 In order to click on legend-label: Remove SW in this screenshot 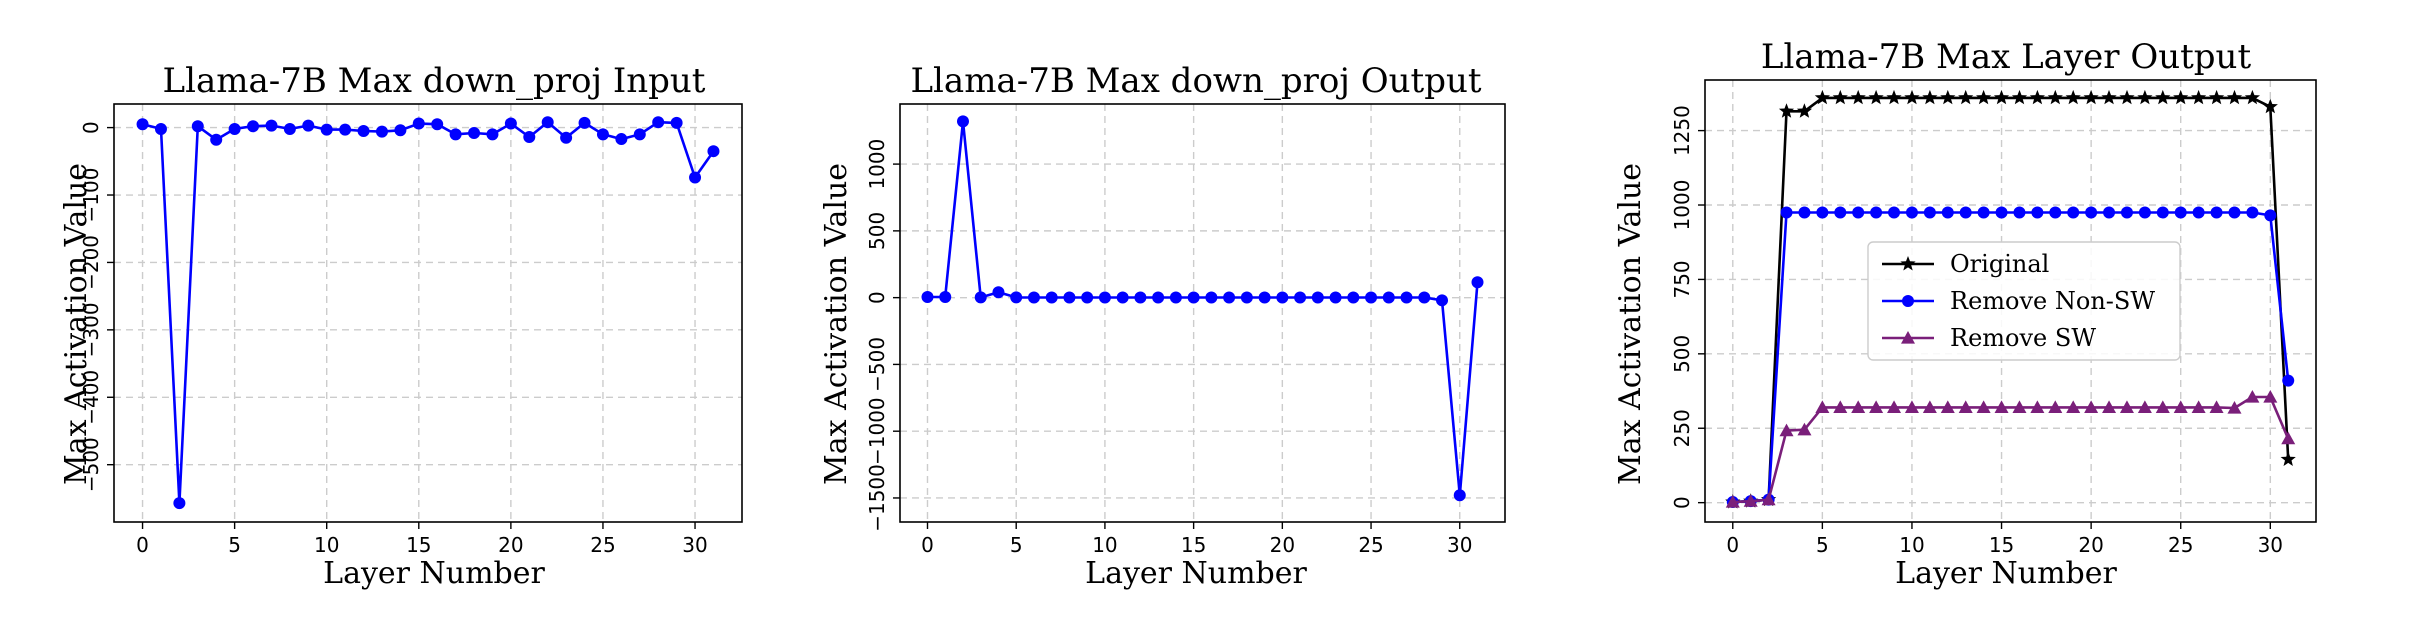, I will do `click(2023, 338)`.